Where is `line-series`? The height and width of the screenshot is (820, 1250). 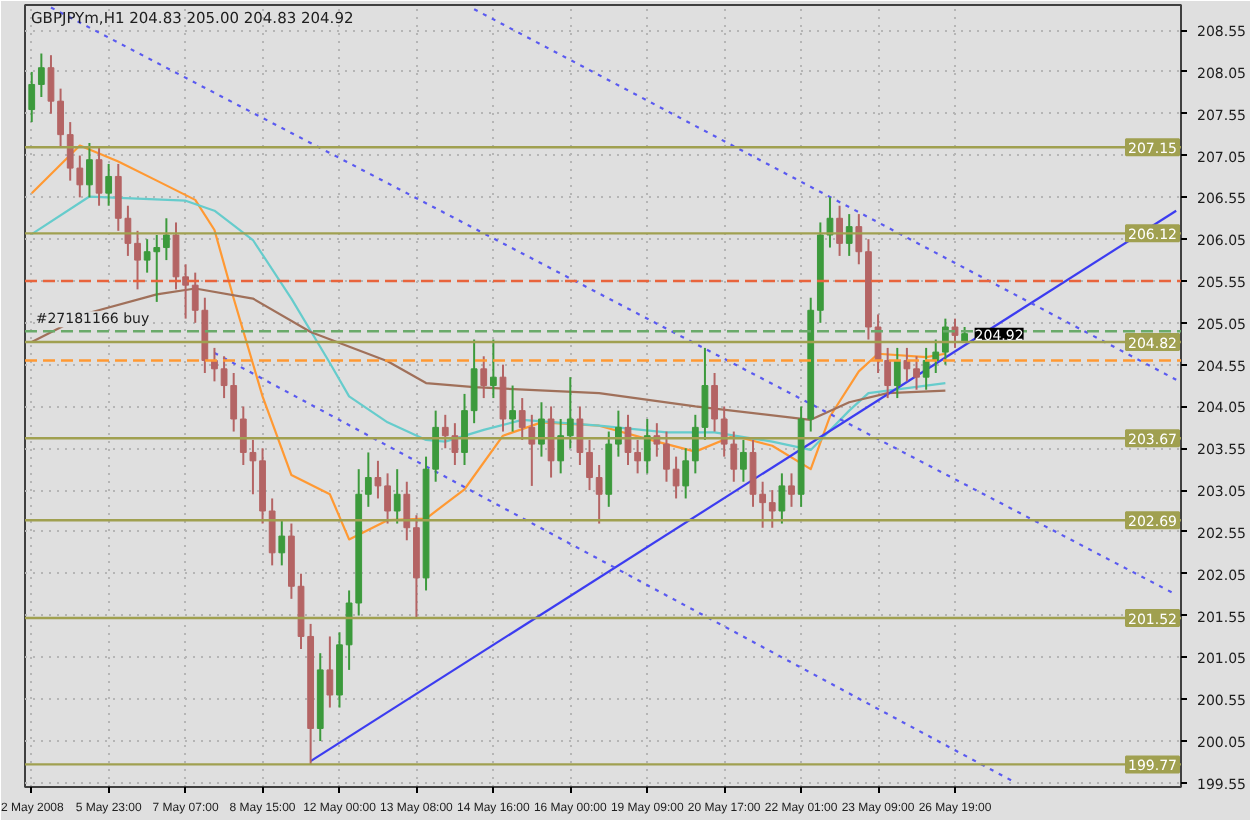
line-series is located at coordinates (488, 354).